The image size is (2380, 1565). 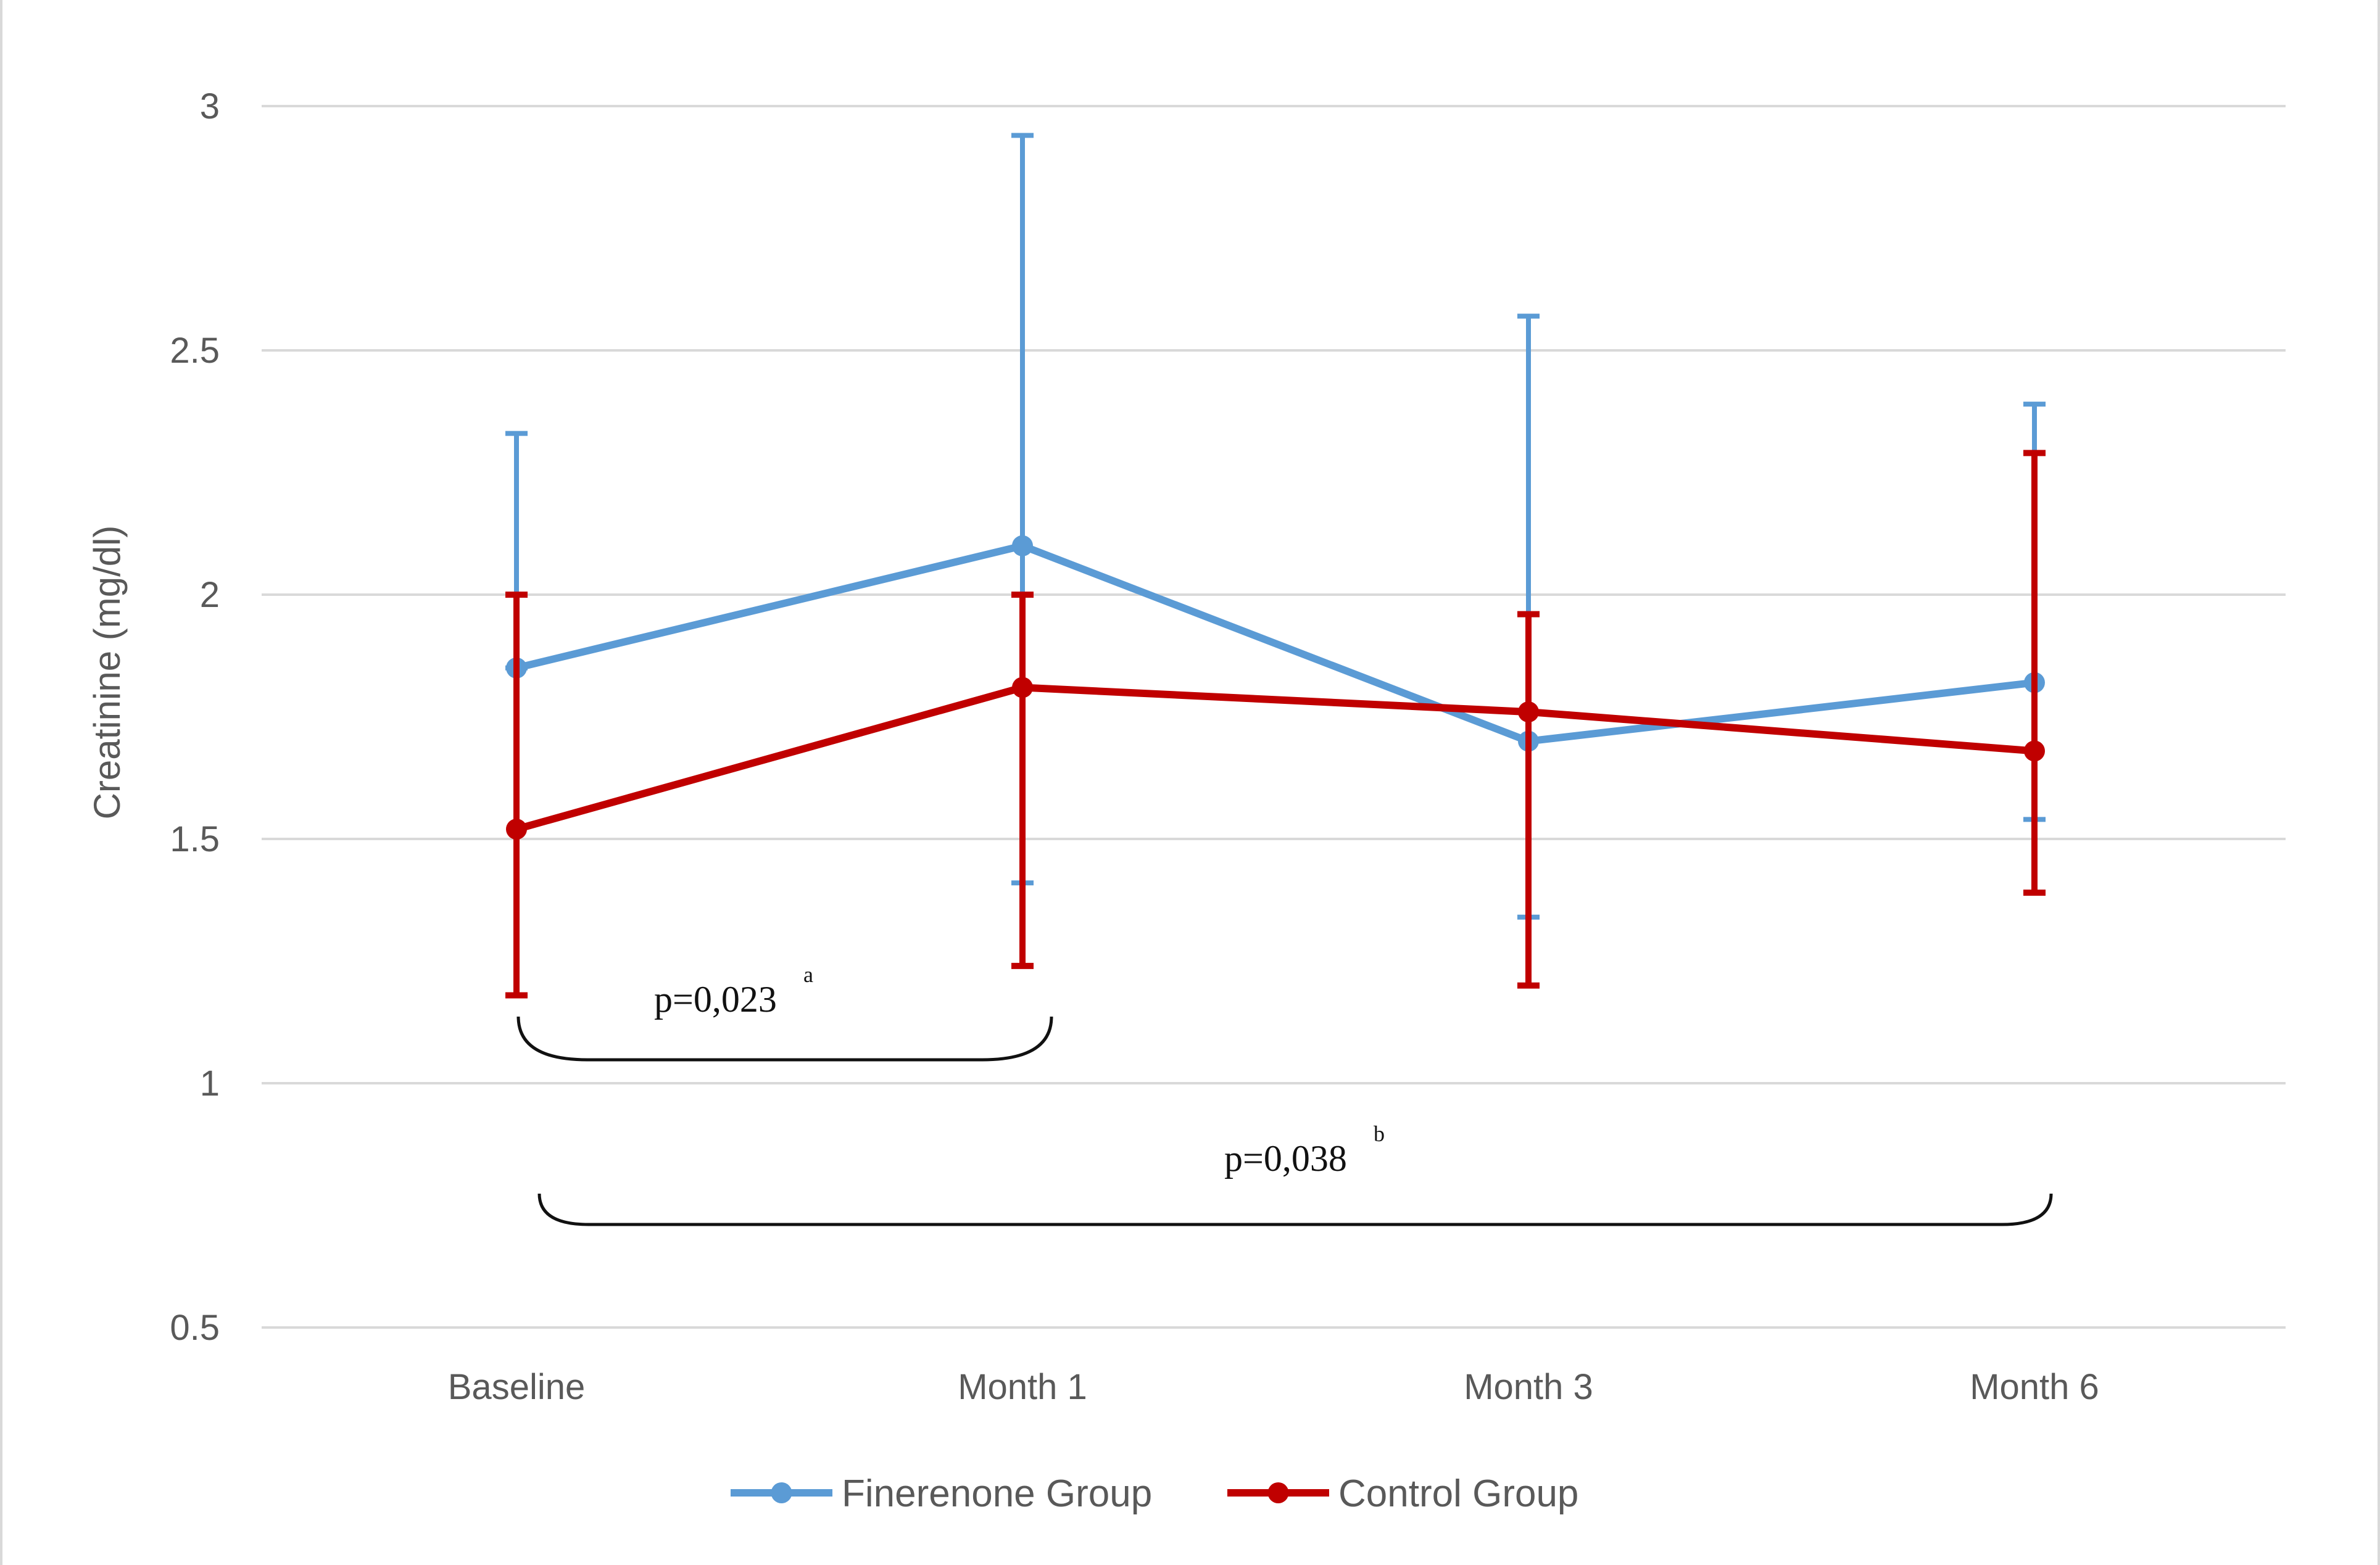 I want to click on legend: Finerenone Group Control Group, so click(x=1154, y=1493).